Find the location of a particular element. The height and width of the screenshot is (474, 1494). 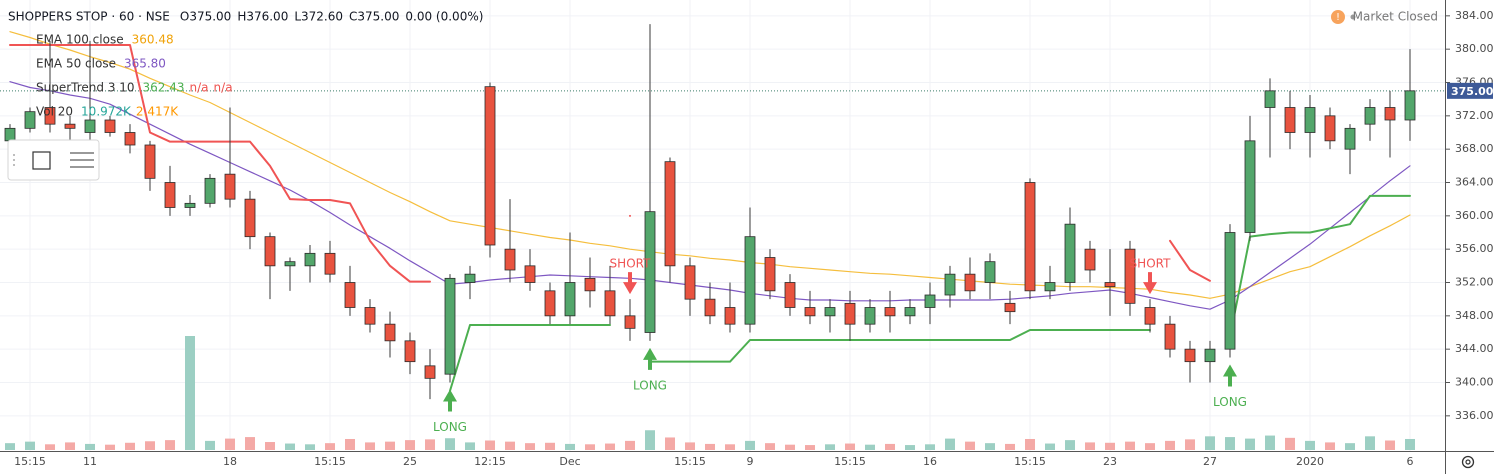

x-tick-label: 16 is located at coordinates (930, 461).